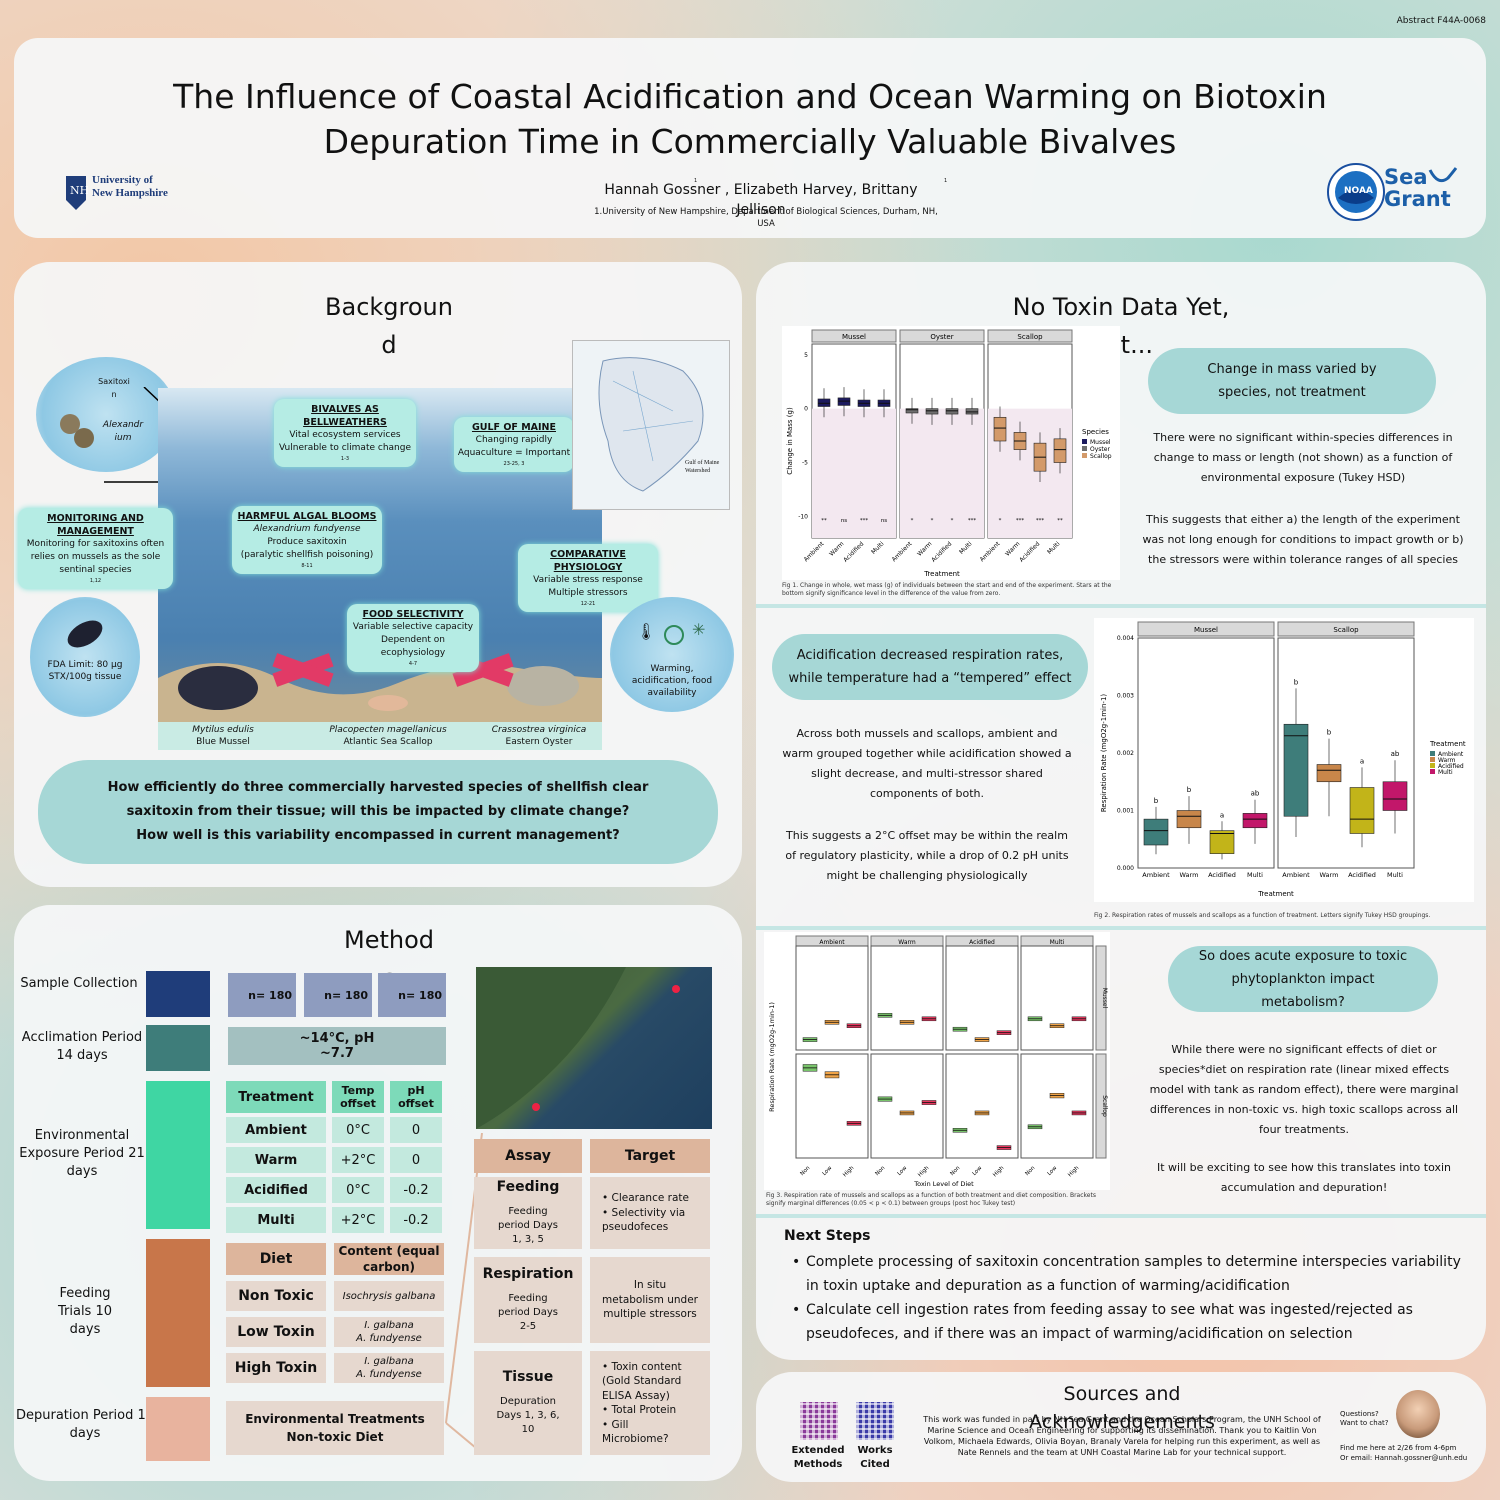  Describe the element at coordinates (912, 521) in the screenshot. I see `sig-label: *` at that location.